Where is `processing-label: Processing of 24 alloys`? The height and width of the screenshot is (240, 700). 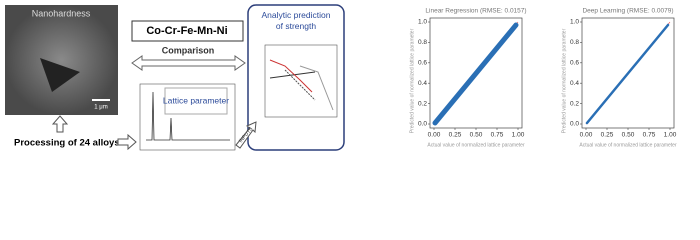
processing-label: Processing of 24 alloys is located at coordinates (67, 143).